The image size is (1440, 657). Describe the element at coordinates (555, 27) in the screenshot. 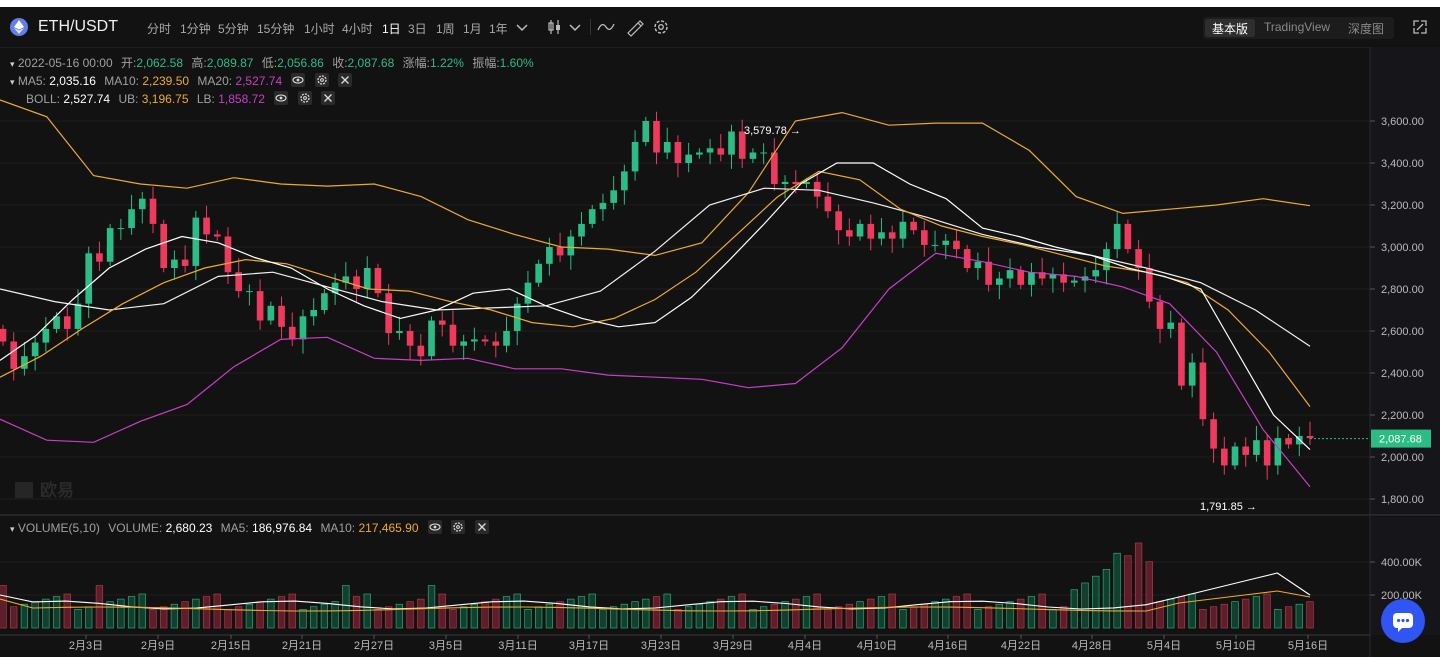

I see `candle-type-icon` at that location.